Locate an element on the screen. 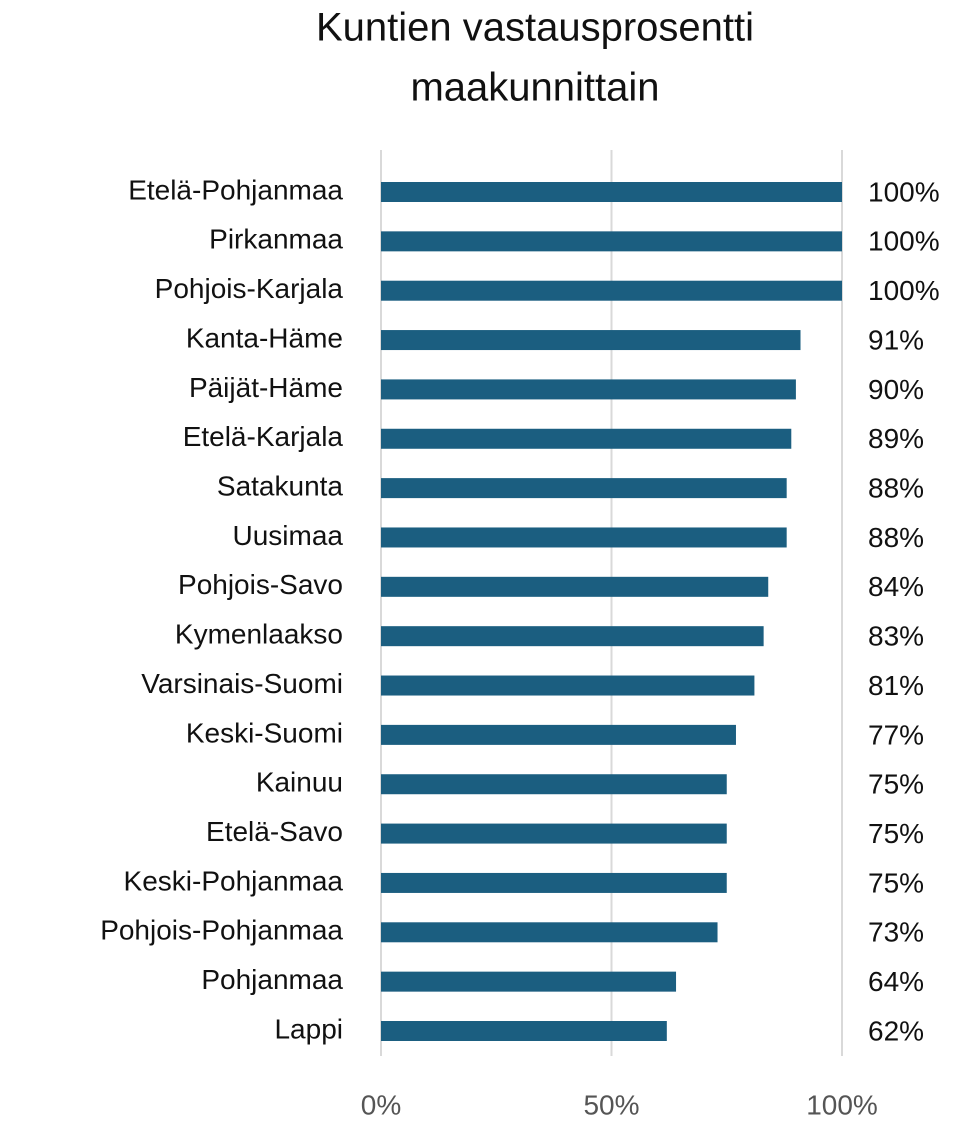 This screenshot has height=1124, width=973. y-tick-label: Etelä-Savo is located at coordinates (274, 831).